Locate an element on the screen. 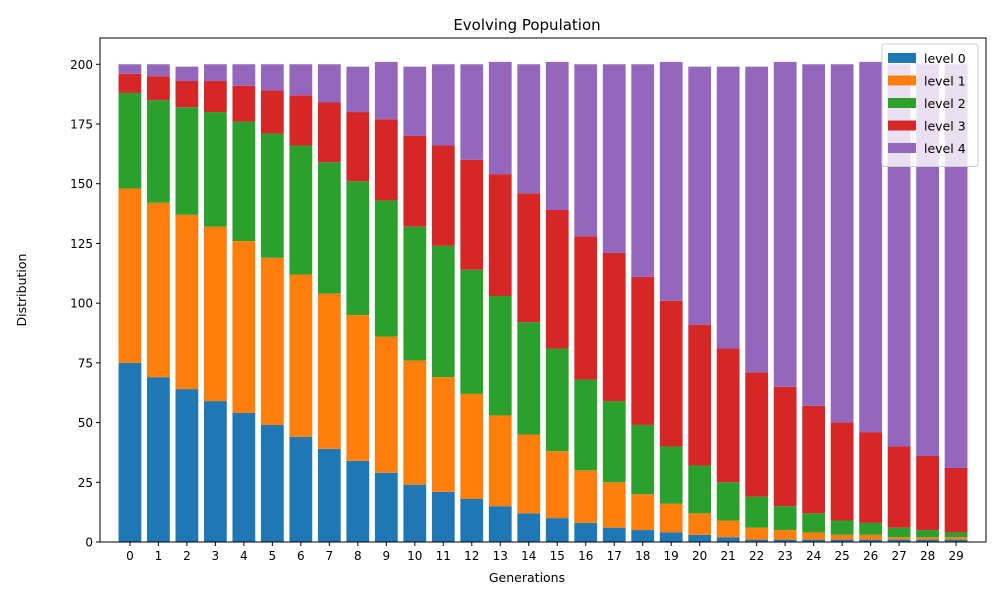 This screenshot has width=1000, height=604. x-tick-label: 4 is located at coordinates (244, 556).